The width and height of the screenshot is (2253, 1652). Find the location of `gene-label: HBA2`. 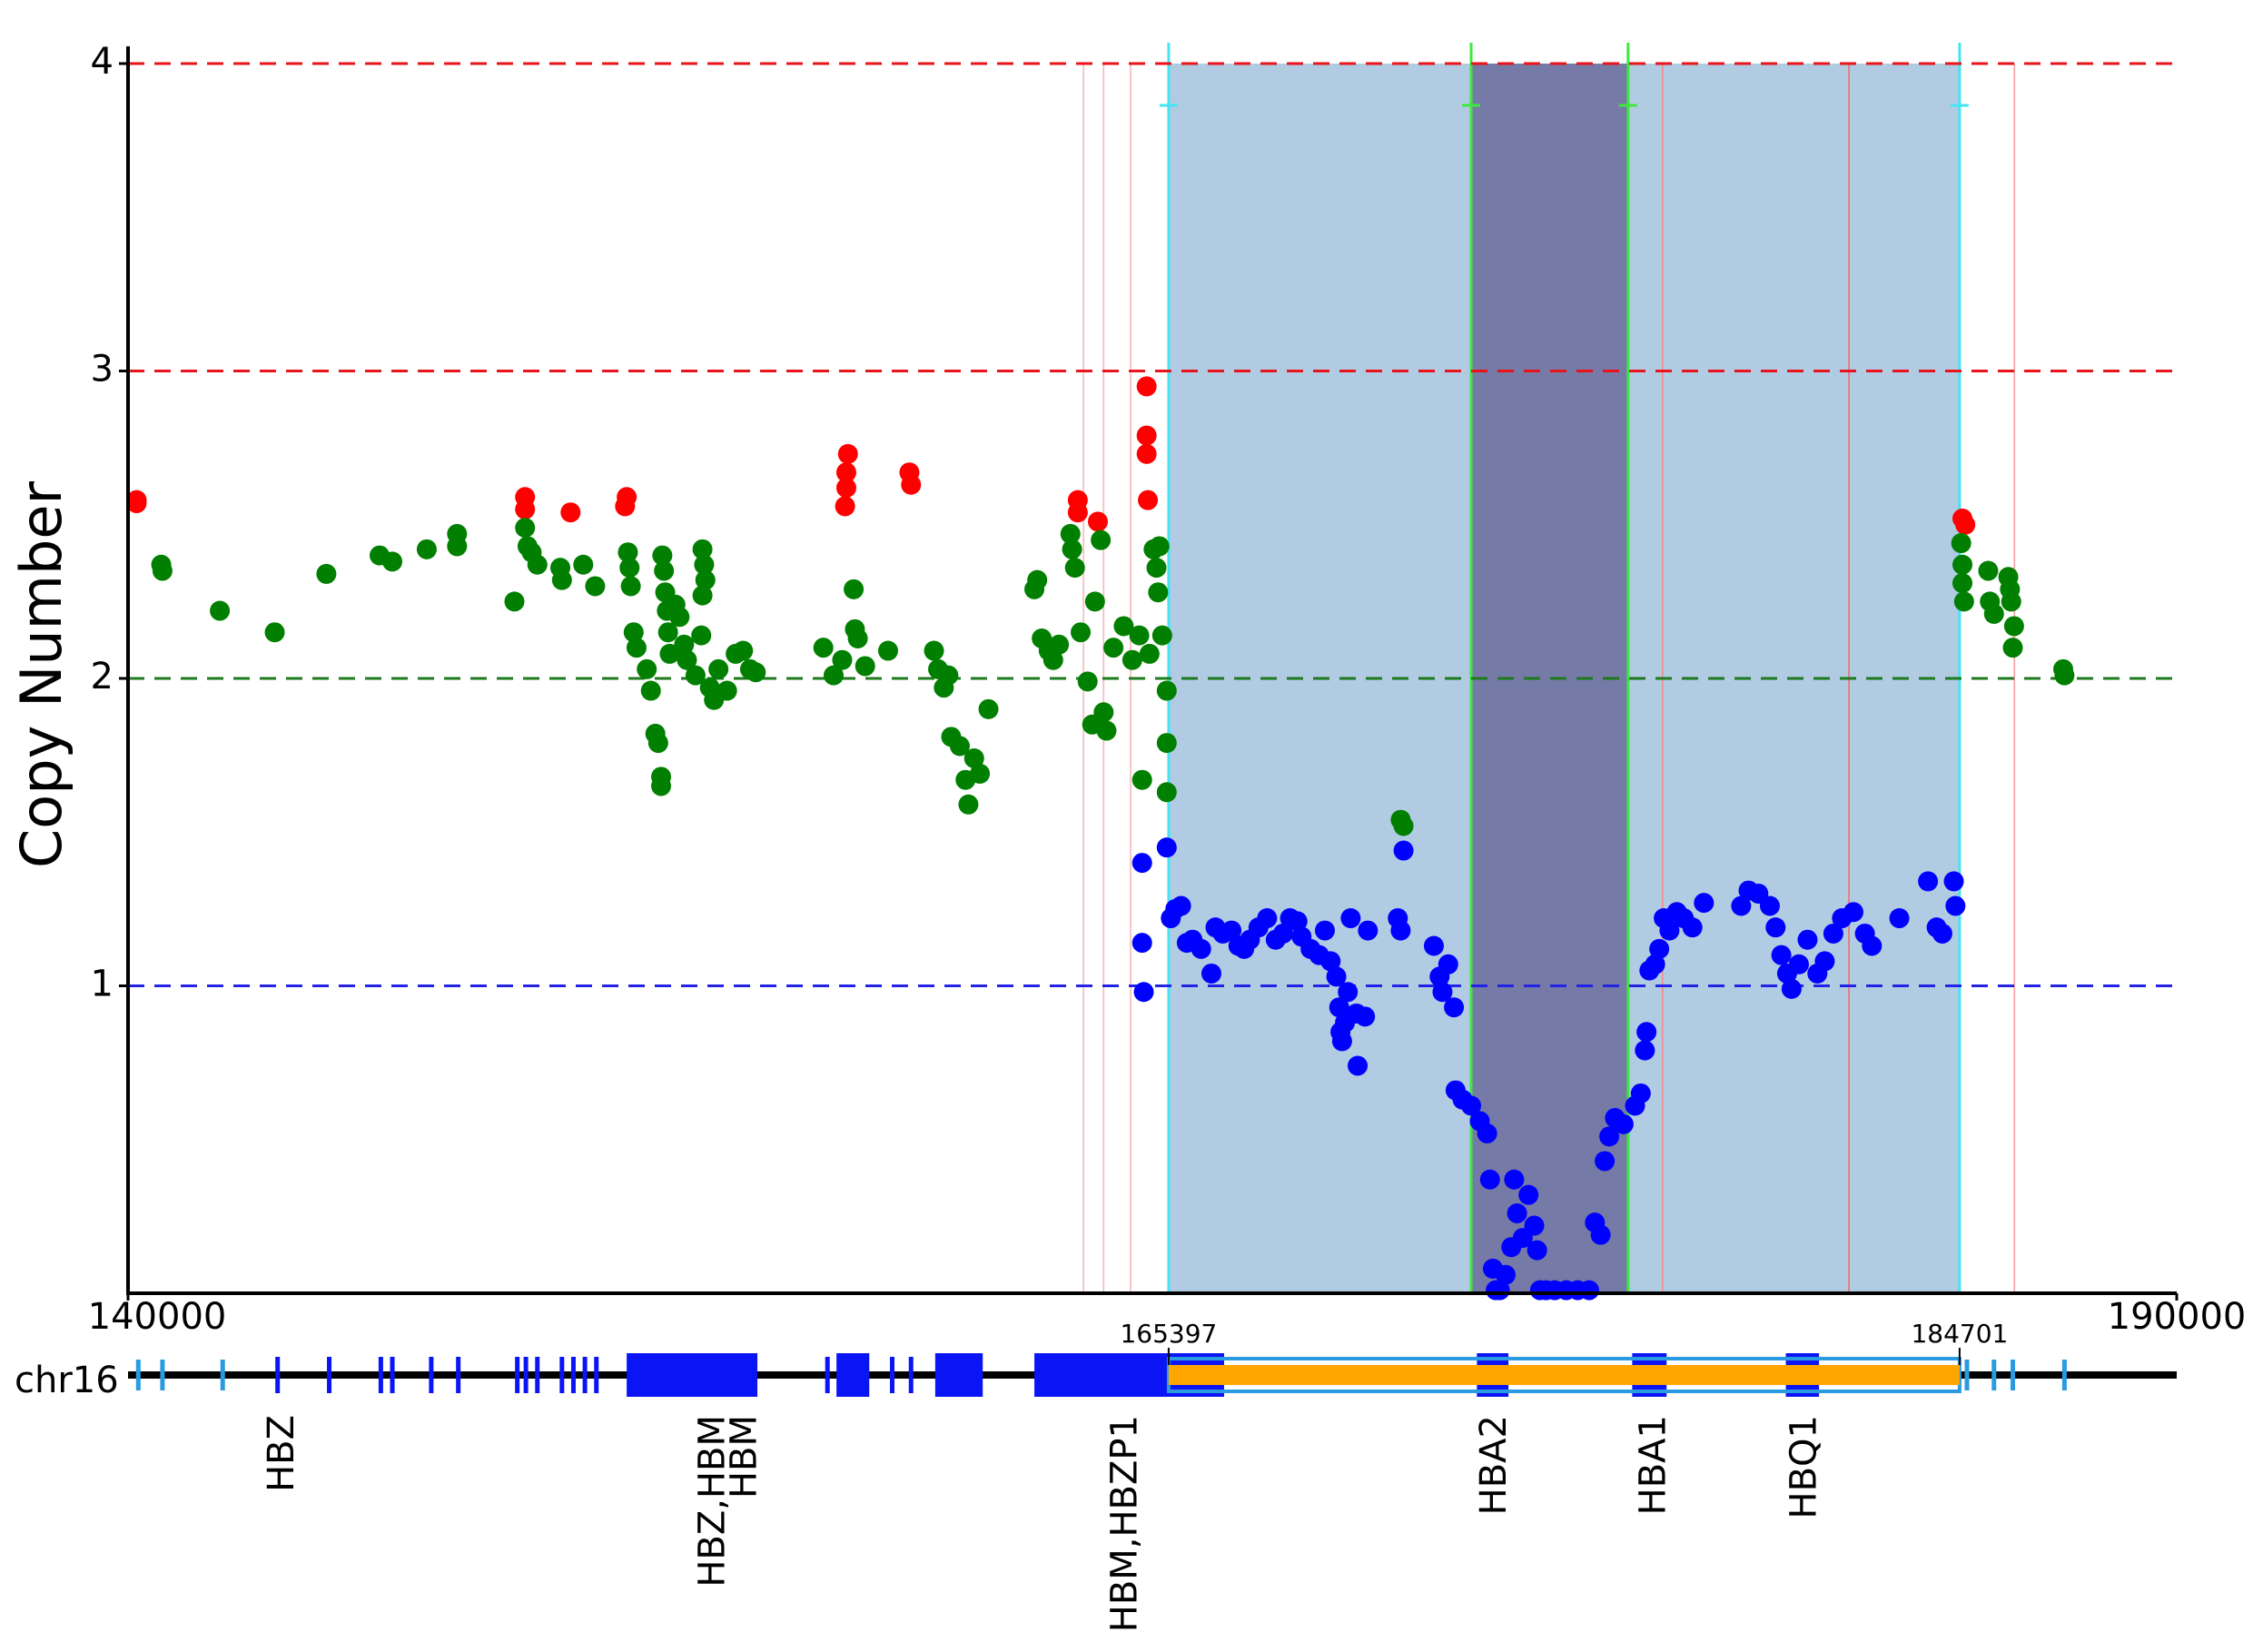

gene-label: HBA2 is located at coordinates (1494, 1465).